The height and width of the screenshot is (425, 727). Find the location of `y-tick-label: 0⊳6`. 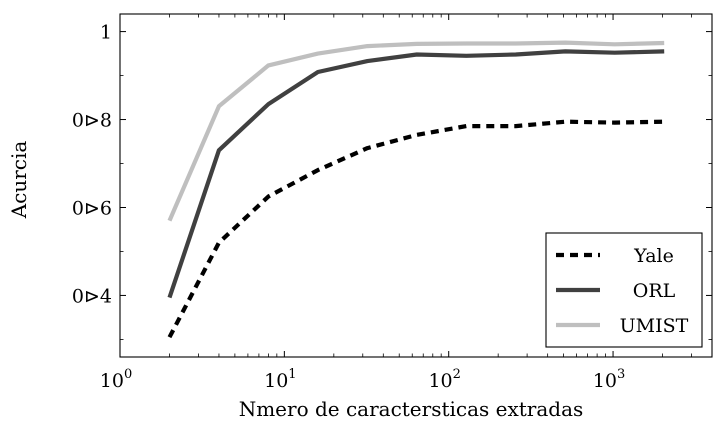

y-tick-label: 0⊳6 is located at coordinates (92, 208).